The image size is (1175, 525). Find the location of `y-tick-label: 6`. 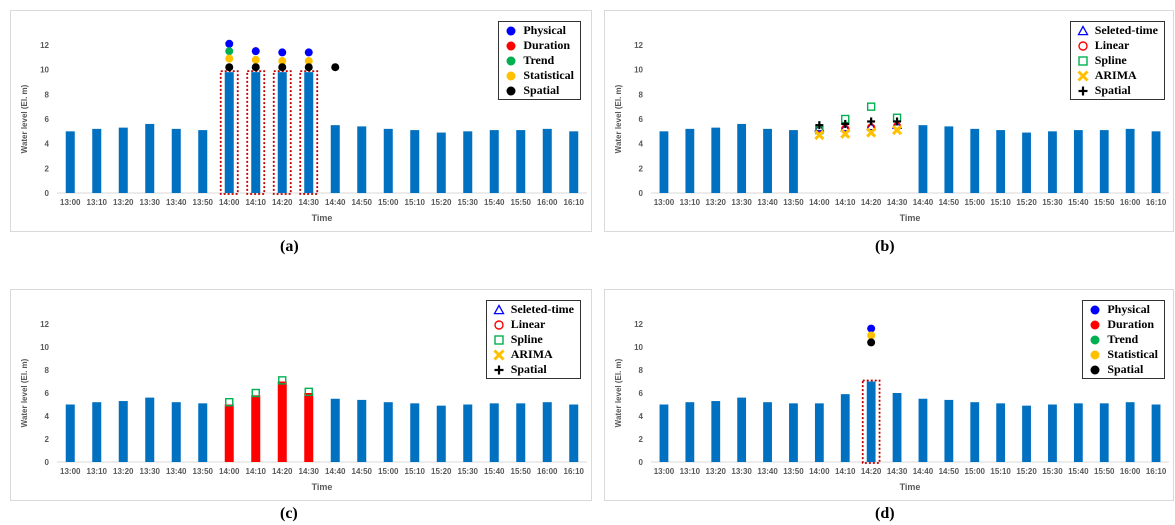

y-tick-label: 6 is located at coordinates (641, 119).